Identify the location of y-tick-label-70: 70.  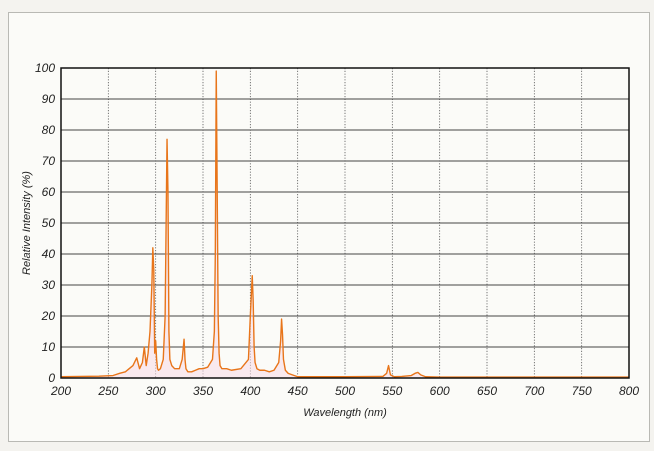
(49, 161).